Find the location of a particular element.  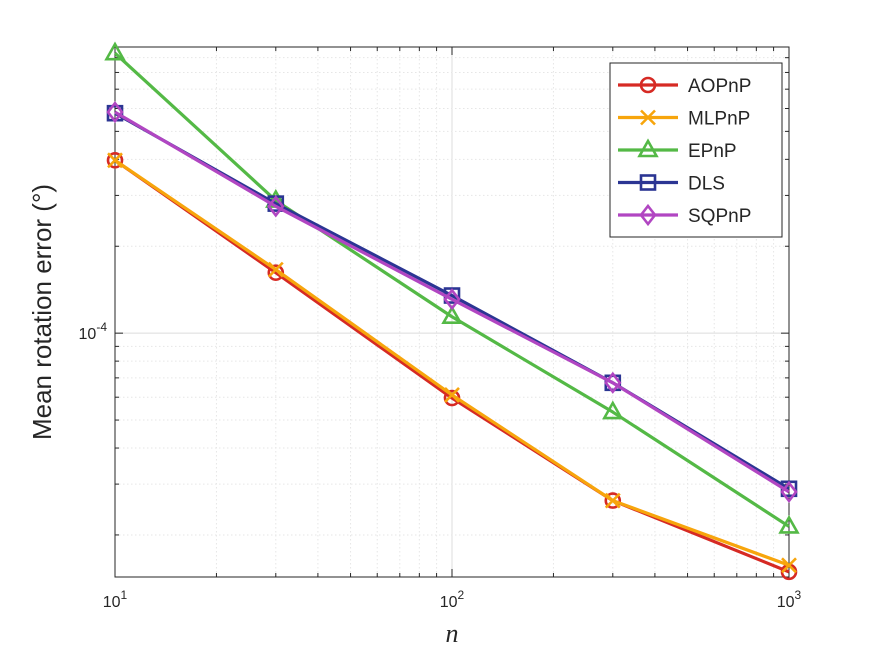

legend: AOPnP MLPnP EPnP DLS SQPnP is located at coordinates (696, 150).